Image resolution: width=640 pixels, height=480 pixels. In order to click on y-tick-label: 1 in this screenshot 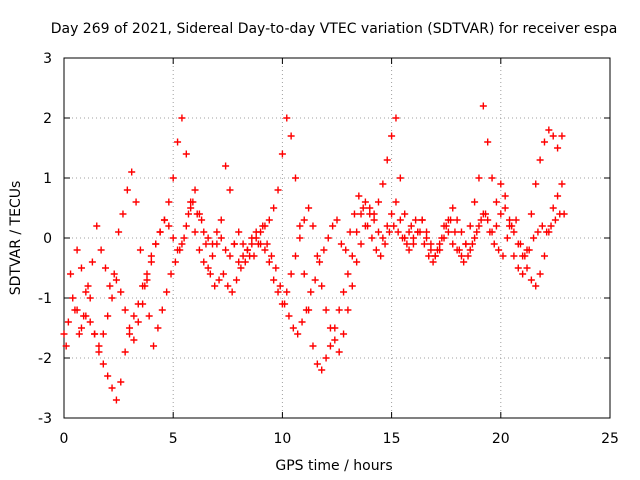, I will do `click(47, 179)`.